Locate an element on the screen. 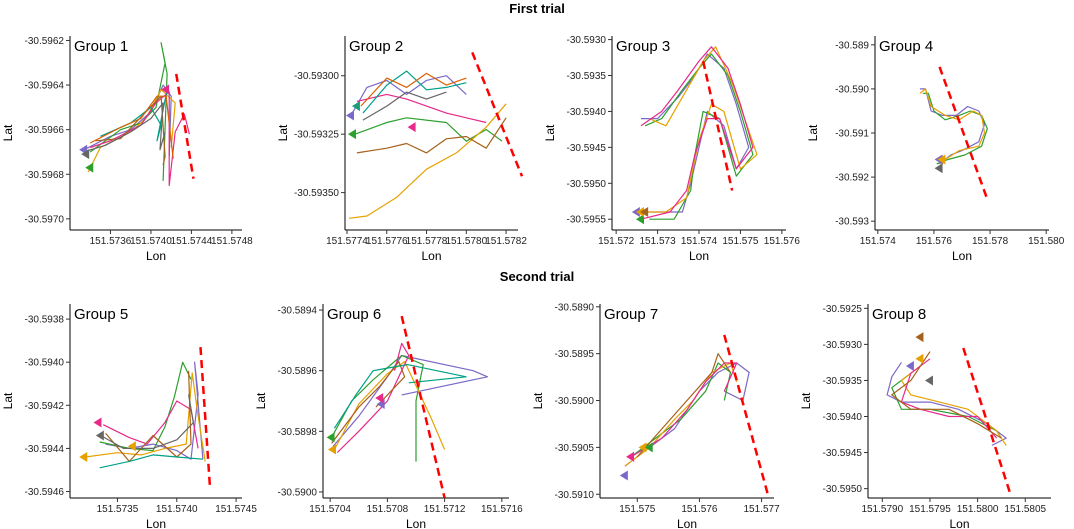 Image resolution: width=1074 pixels, height=529 pixels. panel-title-2: Group 2 is located at coordinates (376, 46).